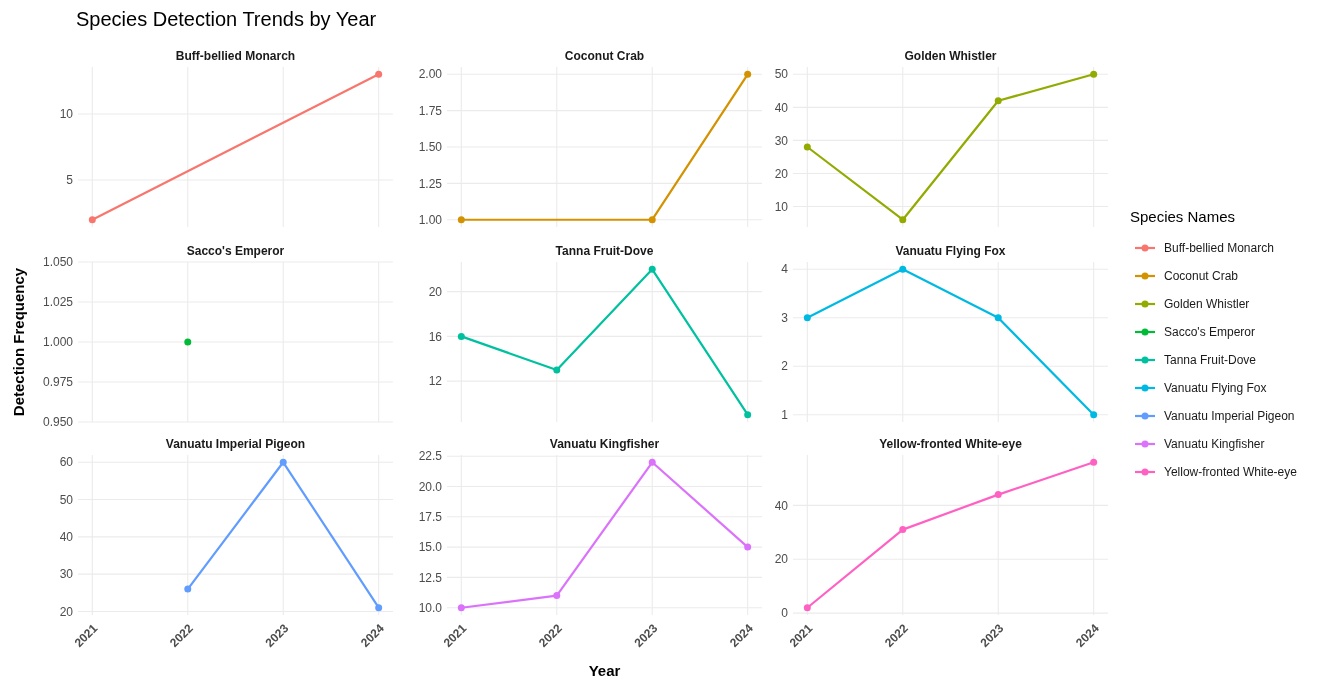  I want to click on legend-label: Golden Whistler, so click(1207, 304).